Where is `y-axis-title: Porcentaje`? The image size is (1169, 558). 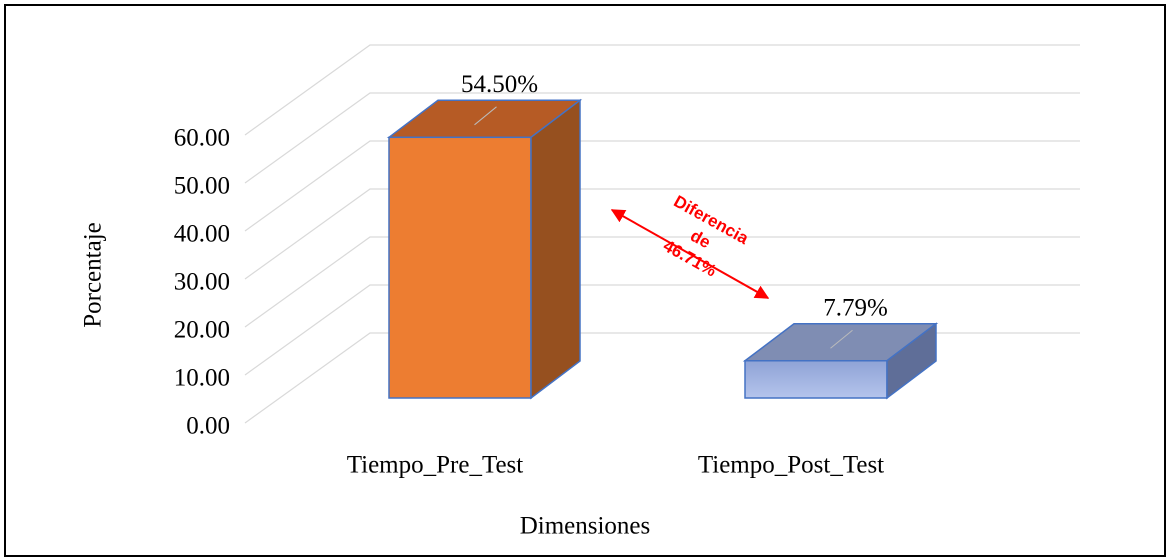 y-axis-title: Porcentaje is located at coordinates (93, 275).